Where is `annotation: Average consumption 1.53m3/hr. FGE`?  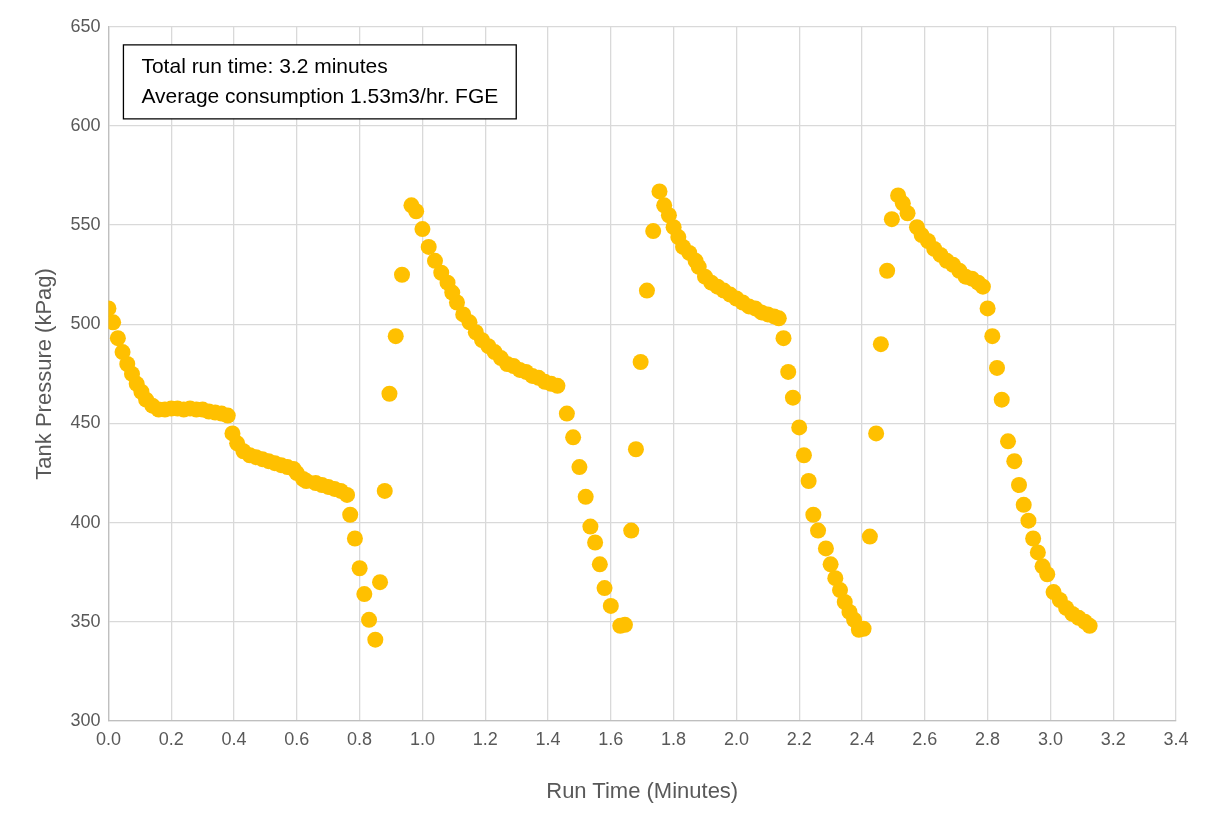 annotation: Average consumption 1.53m3/hr. FGE is located at coordinates (320, 95).